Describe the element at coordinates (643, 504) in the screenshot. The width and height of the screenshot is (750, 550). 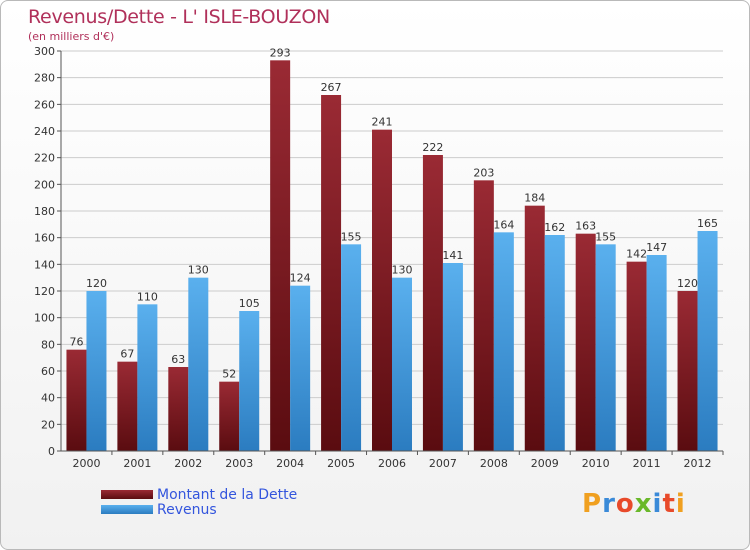
I see `logo-letter: x` at that location.